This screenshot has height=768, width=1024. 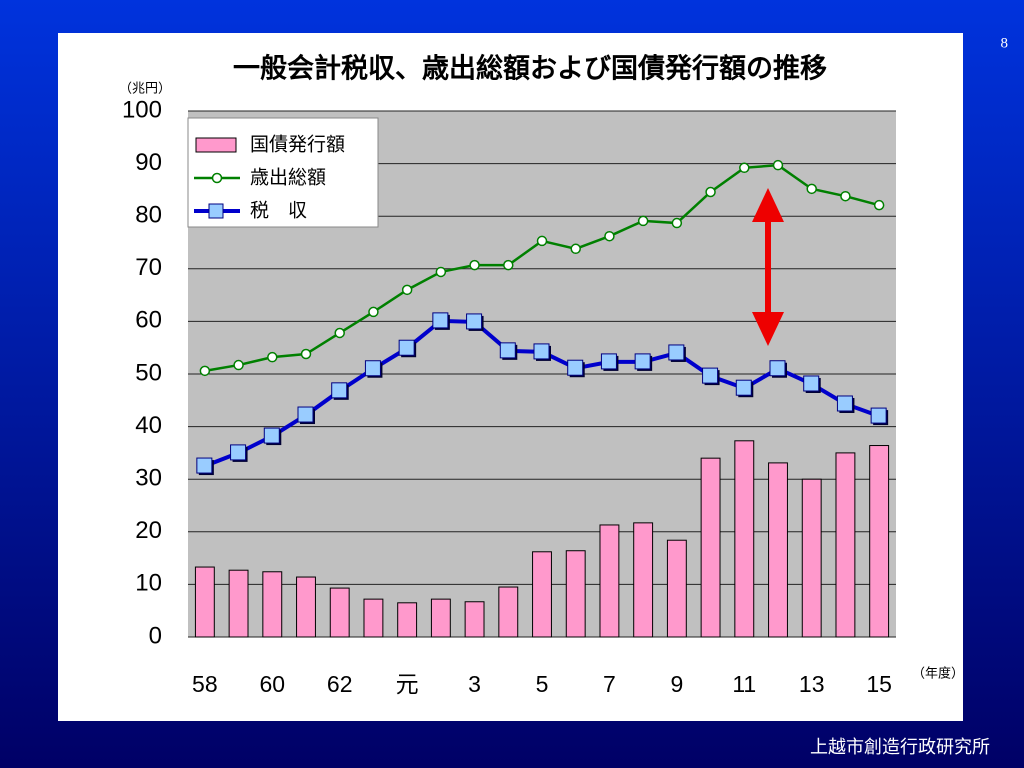 What do you see at coordinates (768, 267) in the screenshot?
I see `annotation-arrow` at bounding box center [768, 267].